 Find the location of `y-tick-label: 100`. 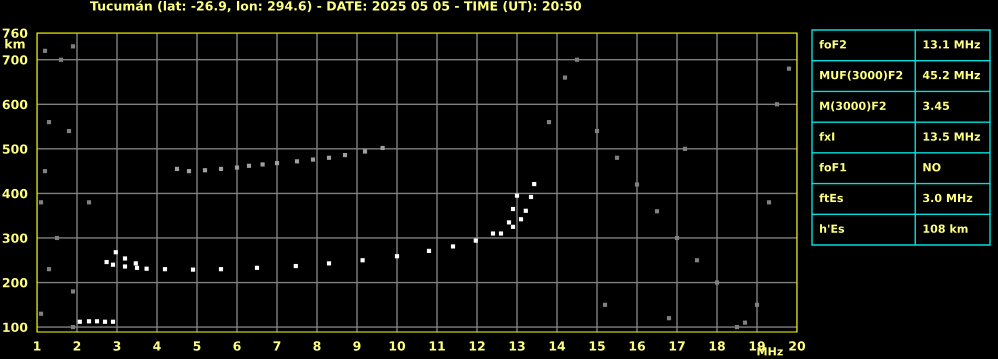

y-tick-label: 100 is located at coordinates (15, 327).